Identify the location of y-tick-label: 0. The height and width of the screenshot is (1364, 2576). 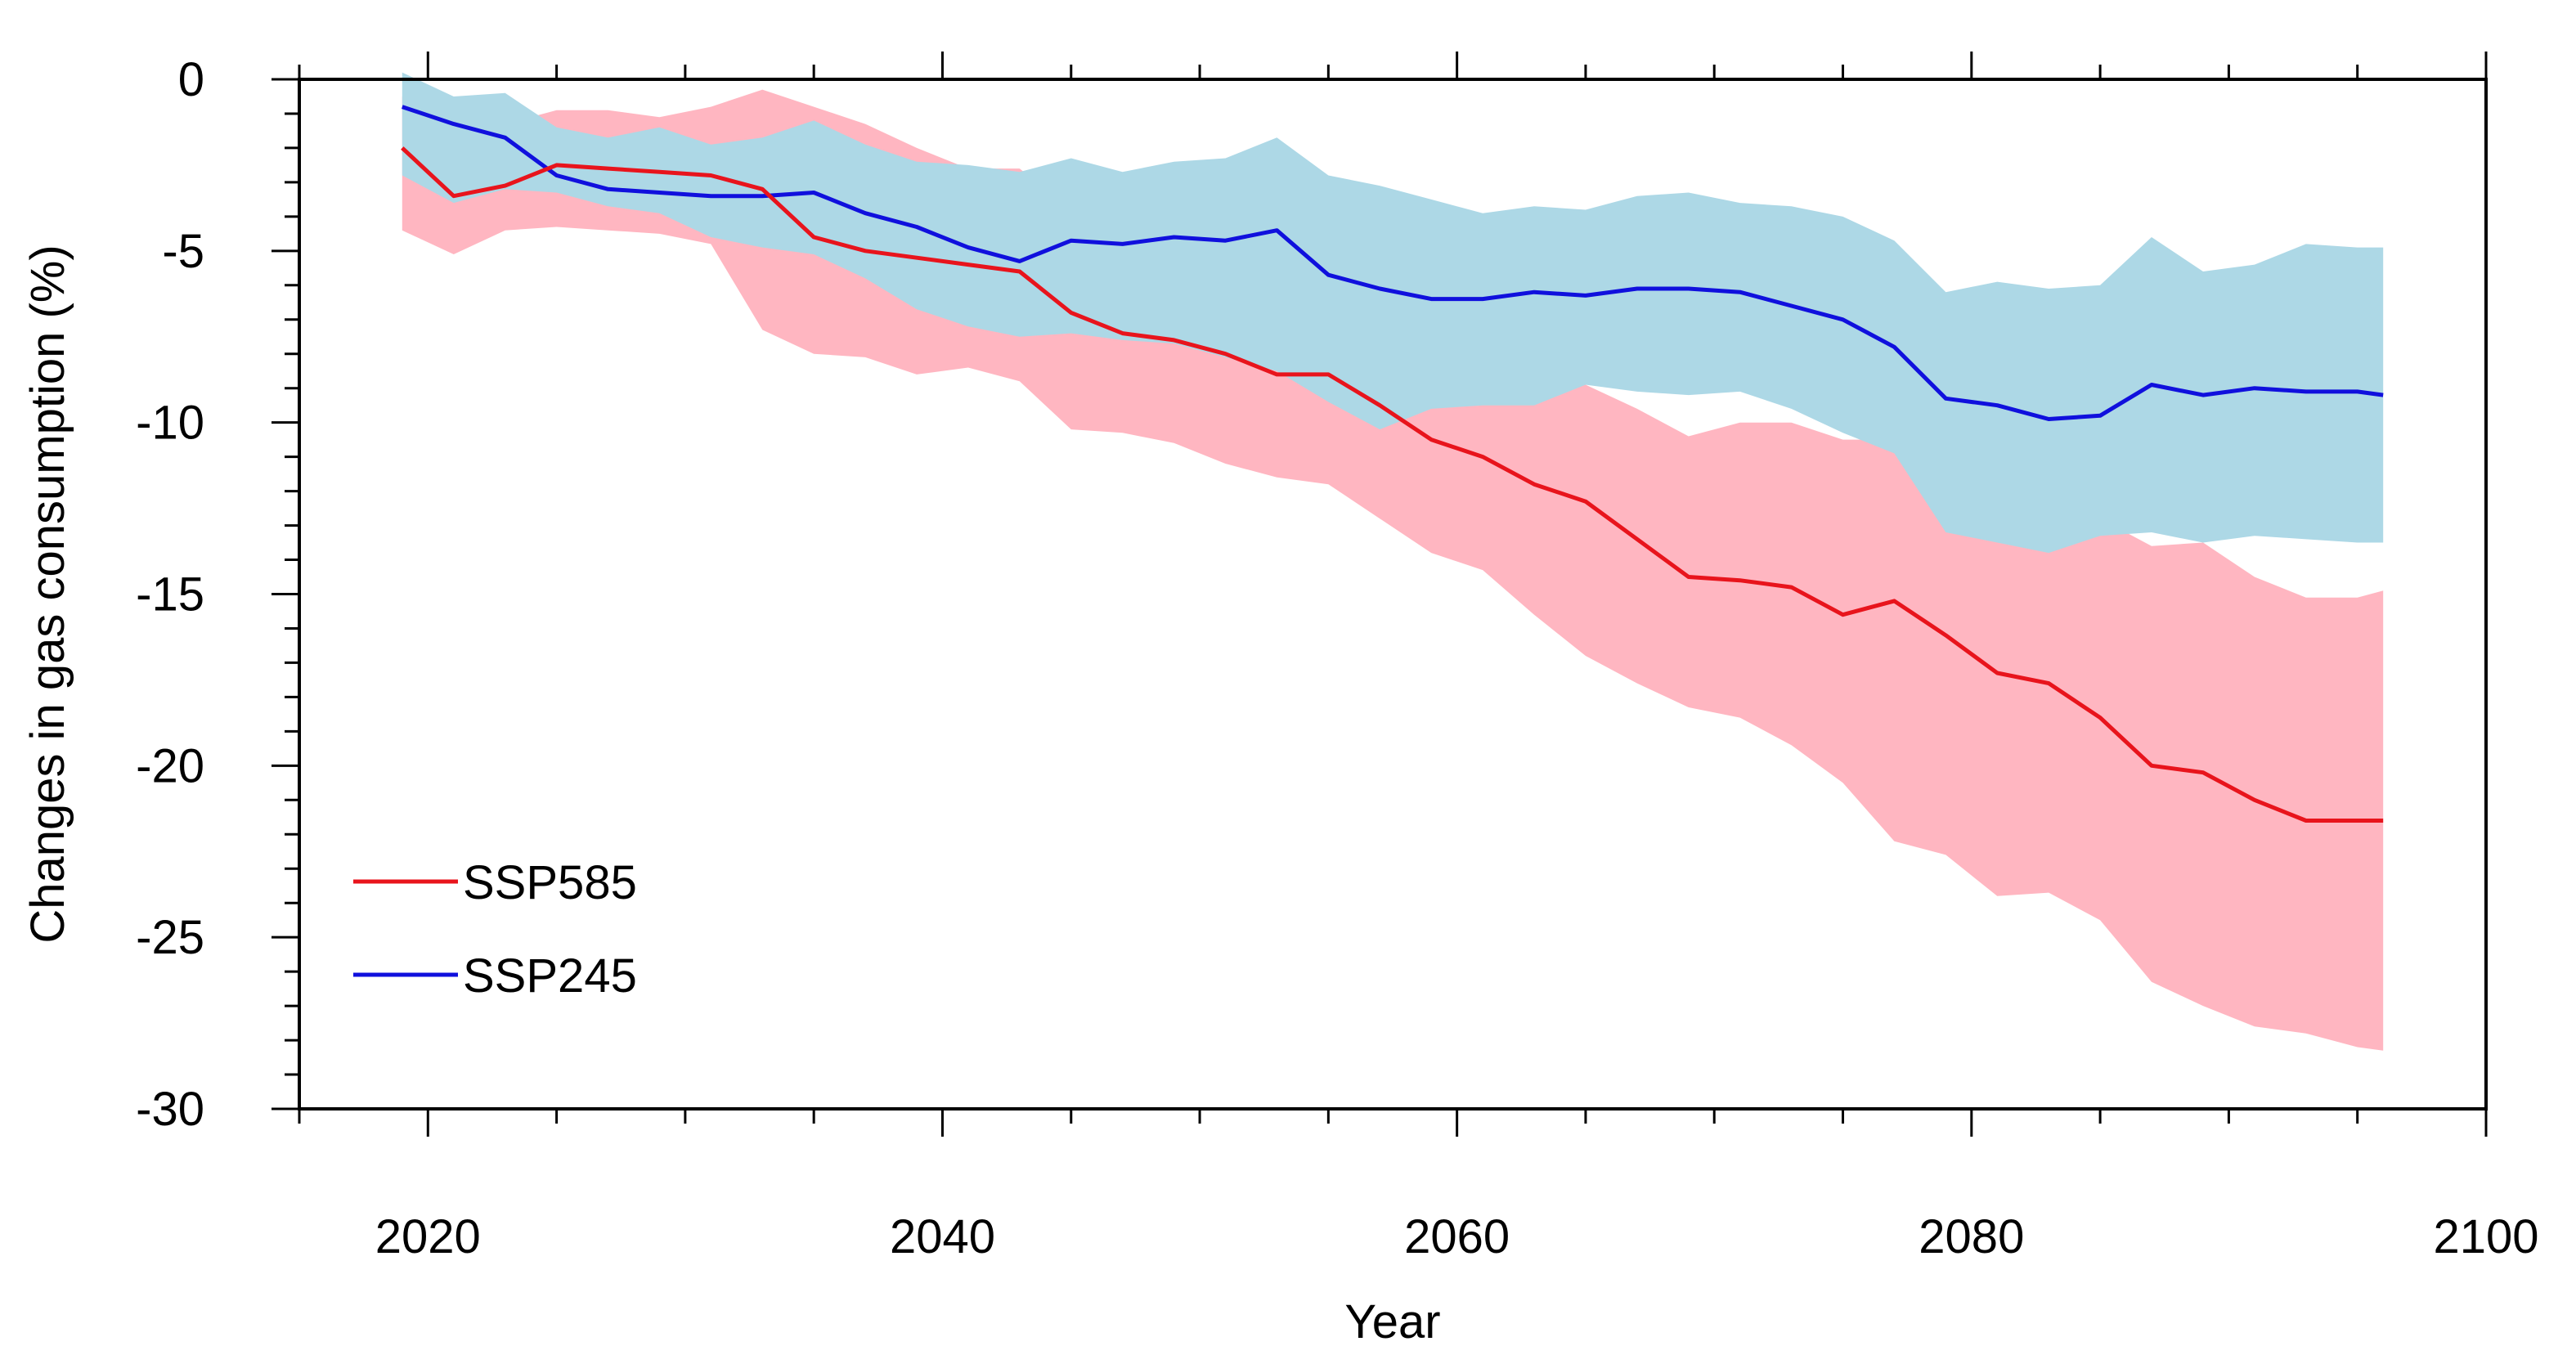
(191, 79).